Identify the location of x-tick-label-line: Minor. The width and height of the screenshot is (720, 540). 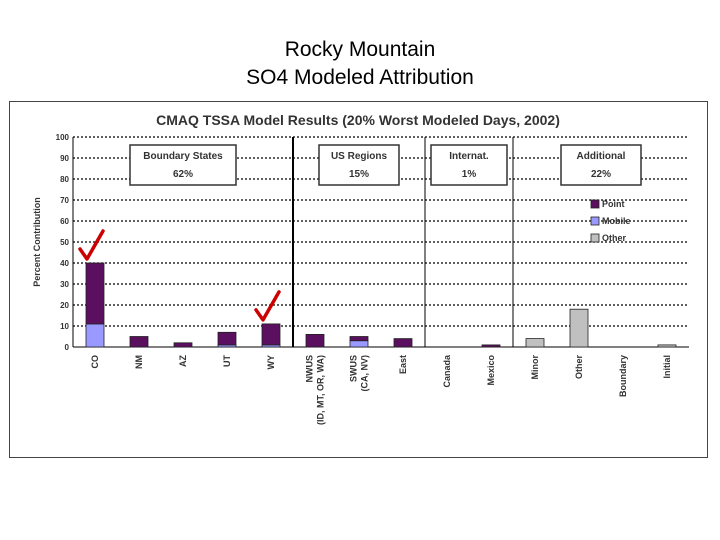
(535, 367).